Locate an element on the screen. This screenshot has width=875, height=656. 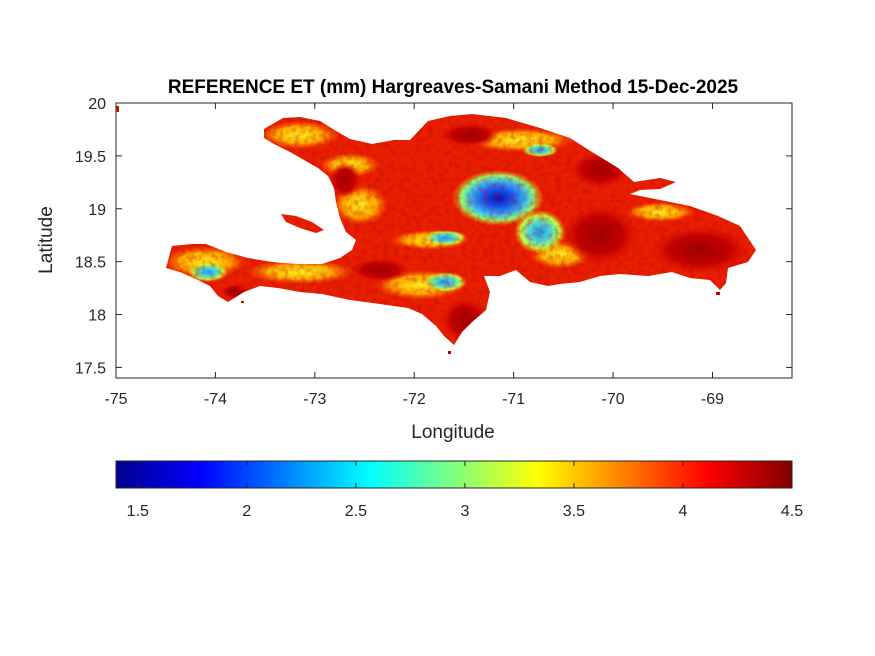
colorbar-tick-label: 1.5 is located at coordinates (138, 511).